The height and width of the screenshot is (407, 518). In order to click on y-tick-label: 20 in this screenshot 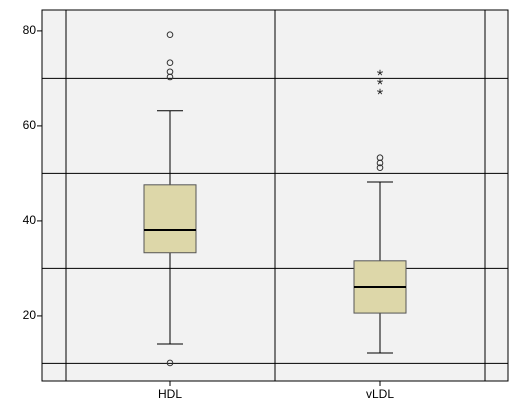, I will do `click(30, 315)`.